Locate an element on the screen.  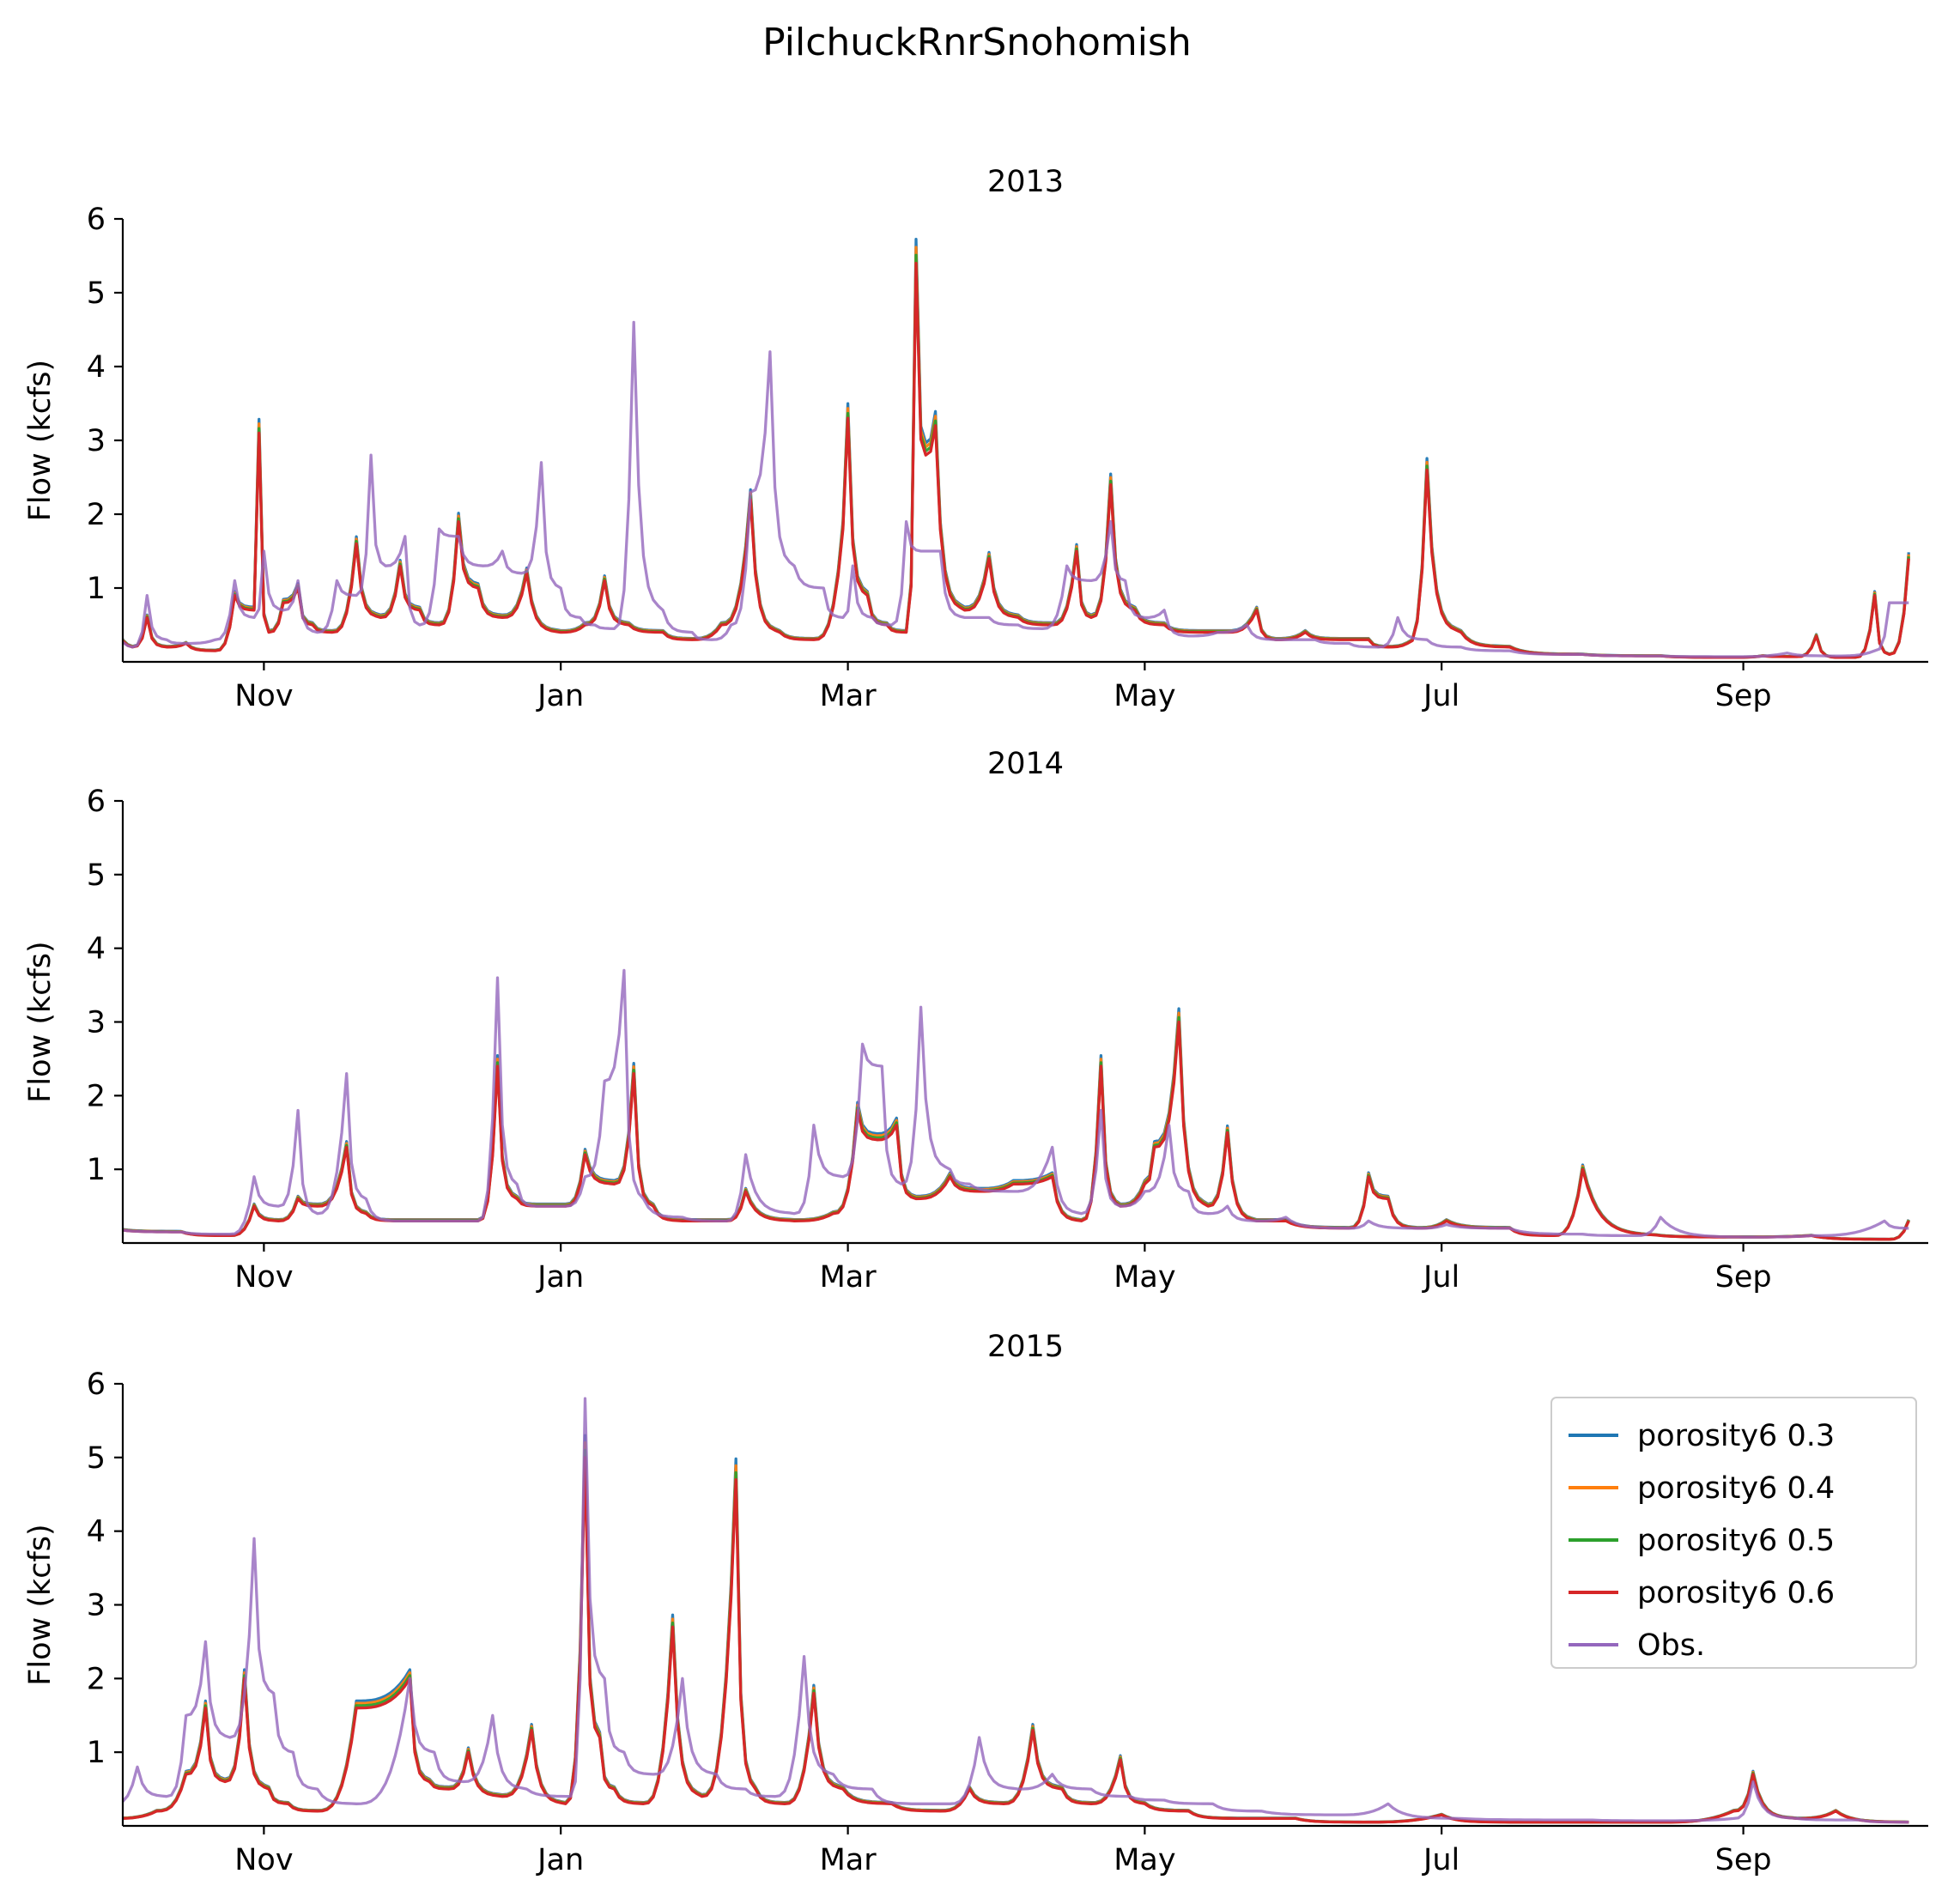
legend-label: porosity6 0.4 is located at coordinates (1736, 1489).